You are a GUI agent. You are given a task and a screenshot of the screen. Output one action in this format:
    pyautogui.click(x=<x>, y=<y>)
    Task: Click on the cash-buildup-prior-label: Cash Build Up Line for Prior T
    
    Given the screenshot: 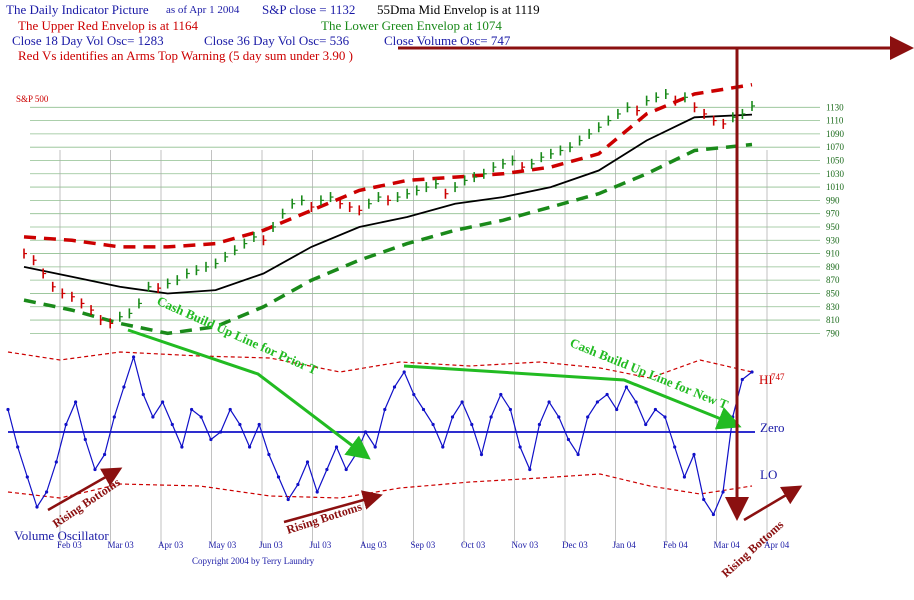 What is the action you would take?
    pyautogui.click(x=237, y=335)
    